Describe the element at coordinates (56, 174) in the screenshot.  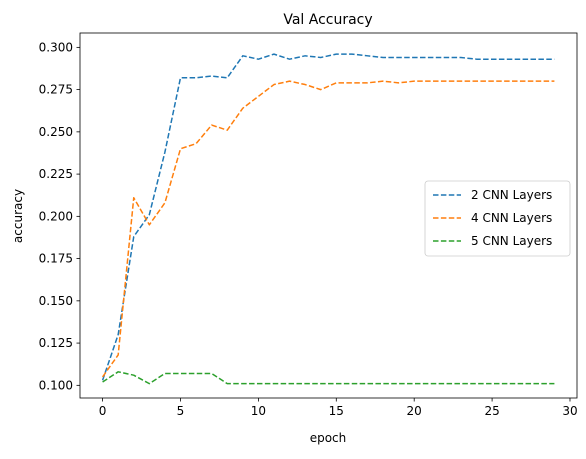
I see `y-tick-label: 0.225` at that location.